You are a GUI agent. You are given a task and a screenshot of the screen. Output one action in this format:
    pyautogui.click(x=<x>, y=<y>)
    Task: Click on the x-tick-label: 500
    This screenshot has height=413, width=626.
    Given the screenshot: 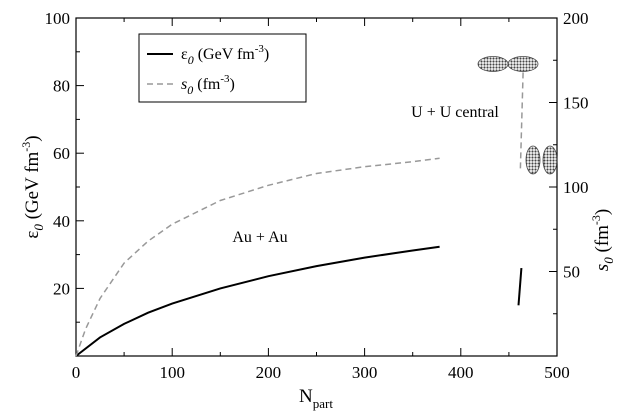 What is the action you would take?
    pyautogui.click(x=557, y=372)
    